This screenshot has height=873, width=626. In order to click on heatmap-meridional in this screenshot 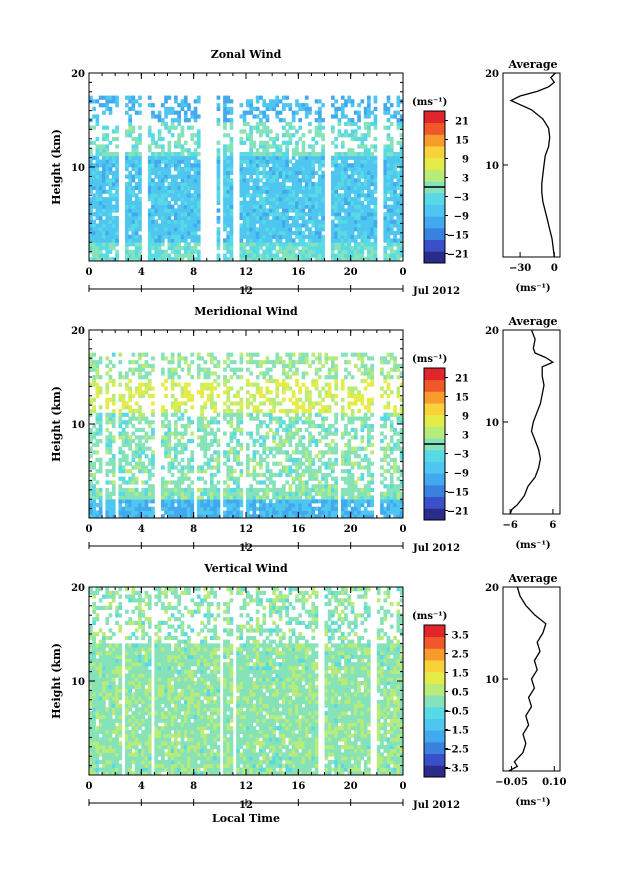, I will do `click(246, 435)`.